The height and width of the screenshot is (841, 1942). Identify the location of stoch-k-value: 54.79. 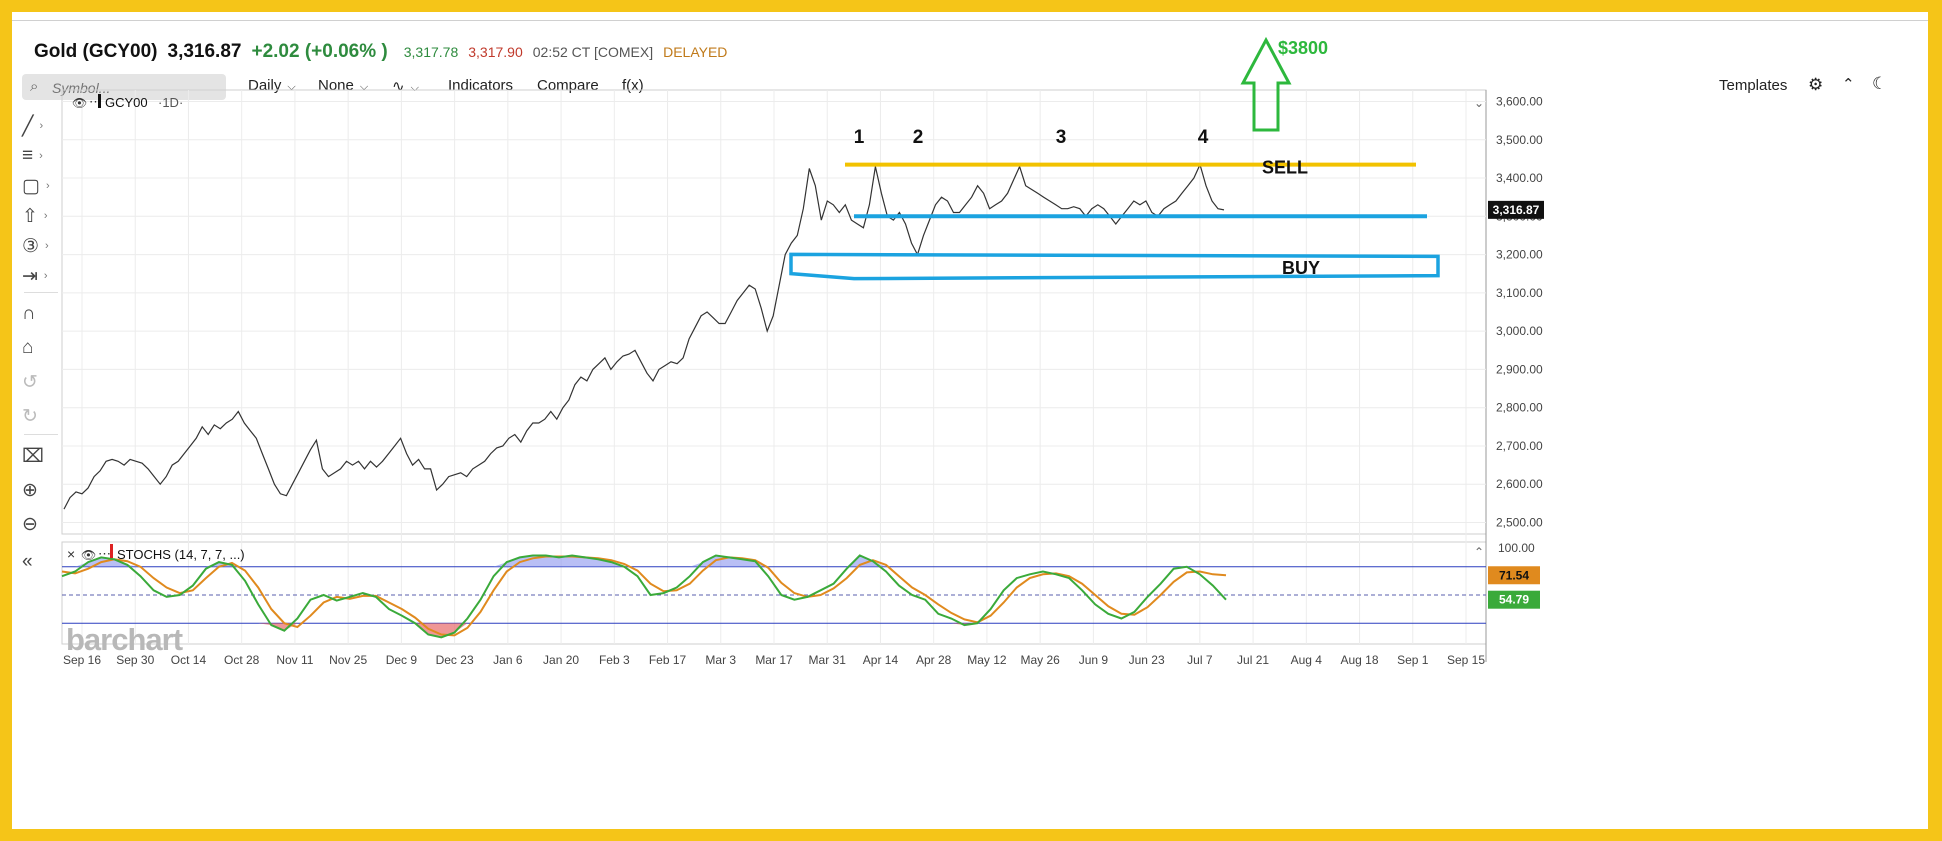
(1514, 600).